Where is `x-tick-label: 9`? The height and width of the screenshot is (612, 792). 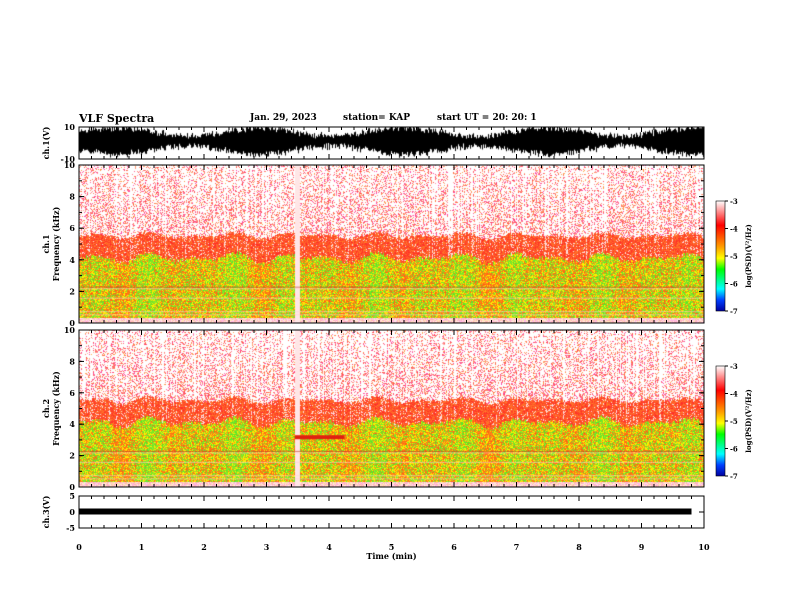 x-tick-label: 9 is located at coordinates (642, 547).